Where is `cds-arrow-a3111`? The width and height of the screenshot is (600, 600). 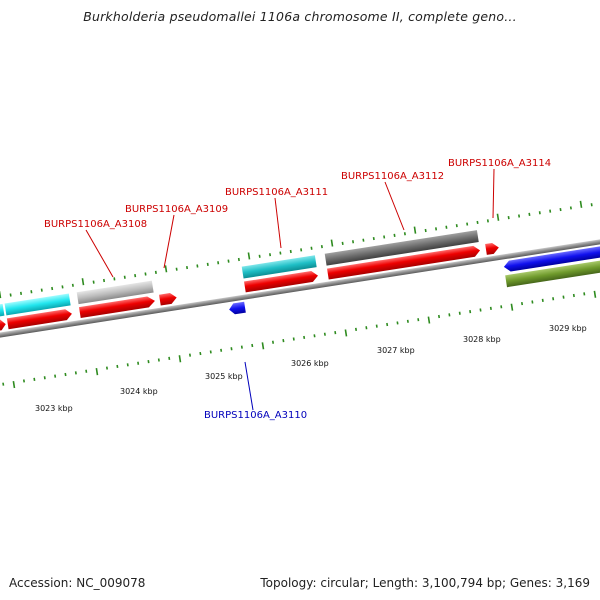 cds-arrow-a3111 is located at coordinates (281, 281).